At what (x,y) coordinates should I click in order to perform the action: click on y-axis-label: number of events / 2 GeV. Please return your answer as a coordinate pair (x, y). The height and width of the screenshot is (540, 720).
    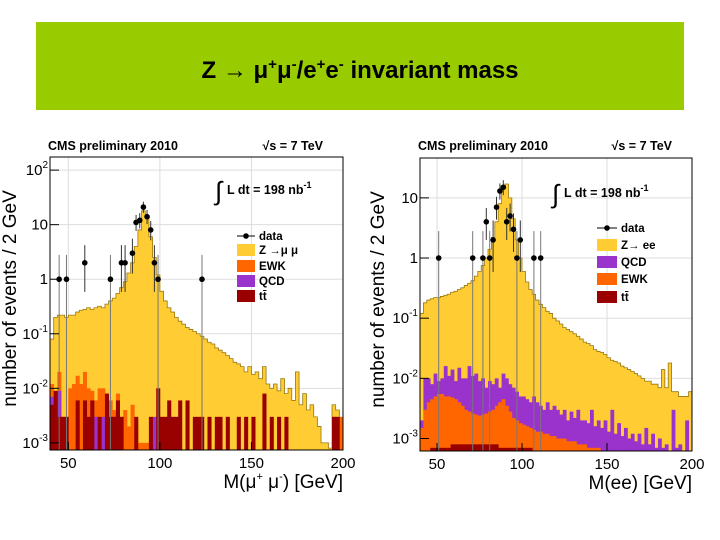
    Looking at the image, I should click on (10, 298).